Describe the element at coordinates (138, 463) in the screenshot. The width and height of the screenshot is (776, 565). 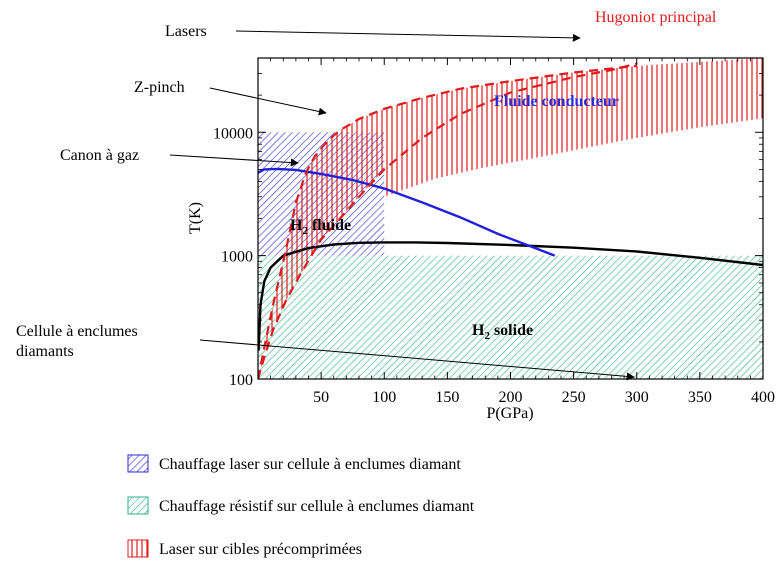
I see `legend-swatch-laser-dac` at that location.